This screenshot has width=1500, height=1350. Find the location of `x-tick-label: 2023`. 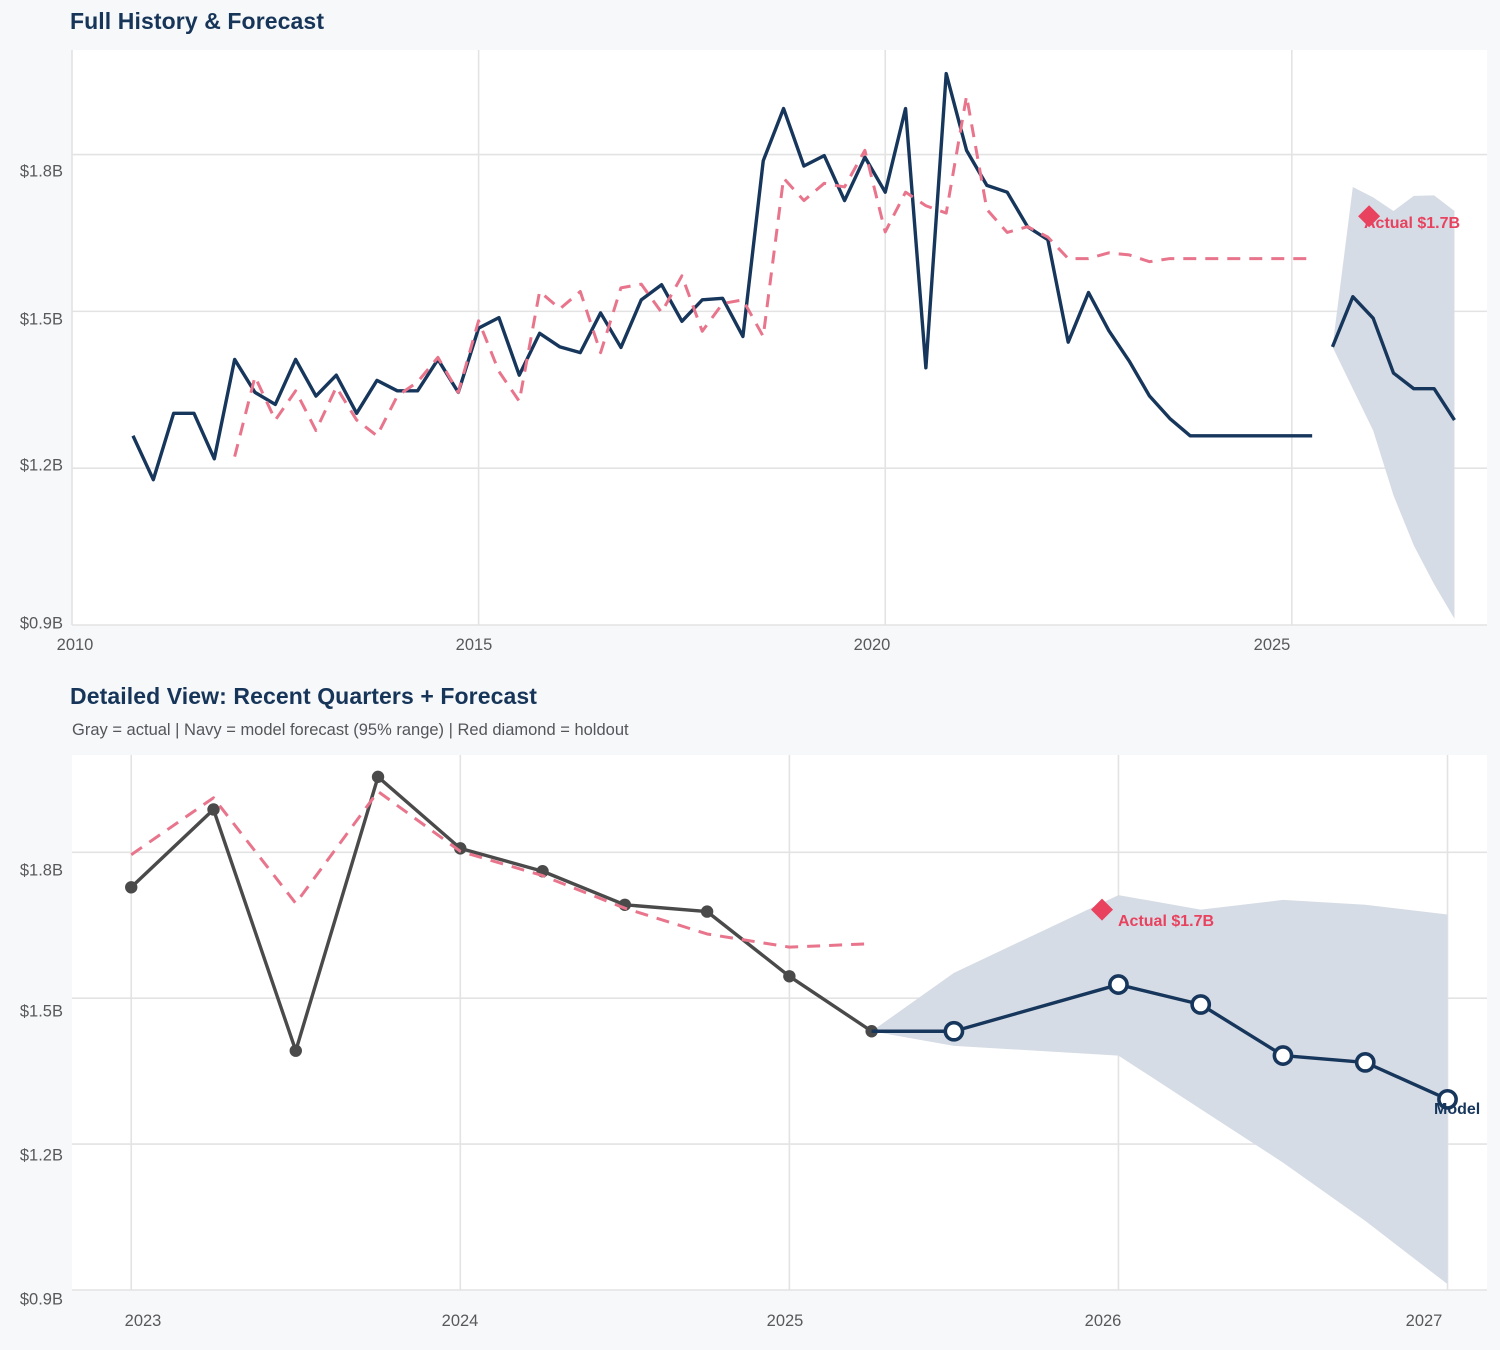

x-tick-label: 2023 is located at coordinates (143, 1321).